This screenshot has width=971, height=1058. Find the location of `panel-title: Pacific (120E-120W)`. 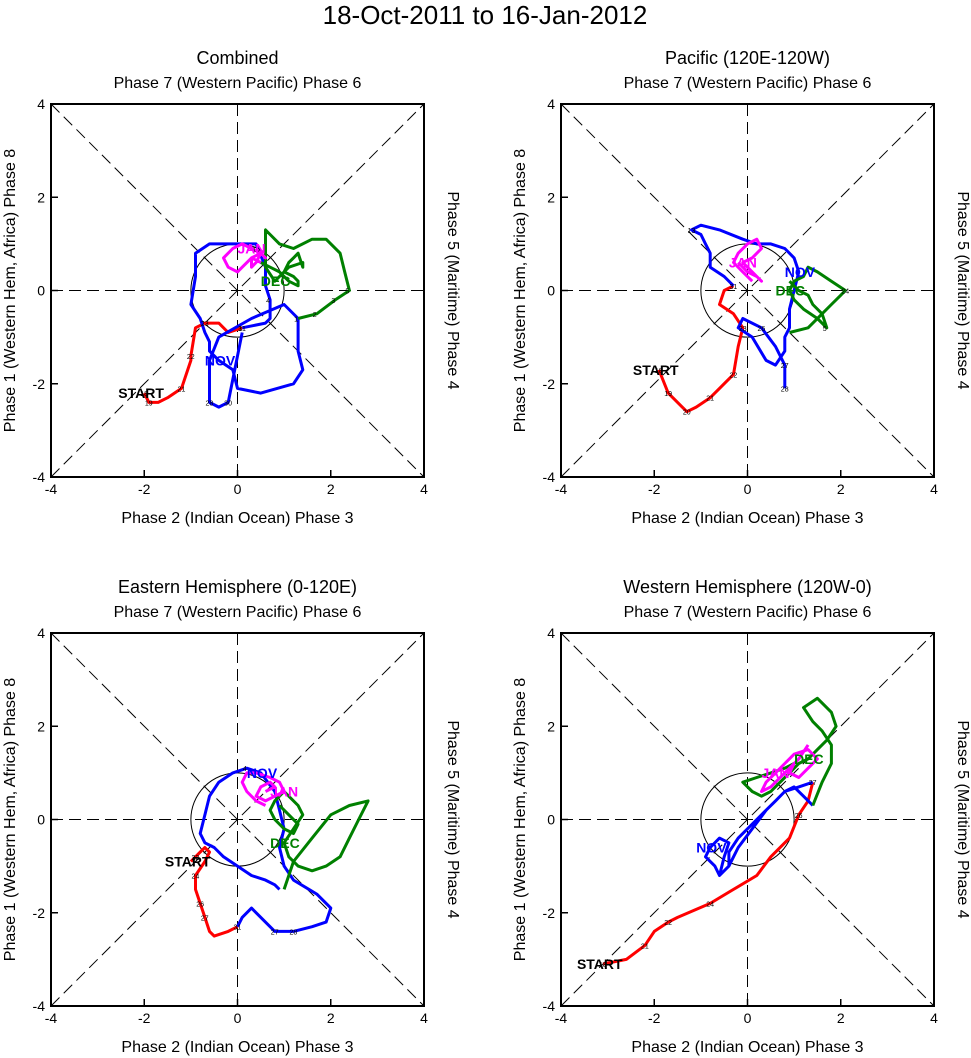

panel-title: Pacific (120E-120W) is located at coordinates (747, 58).